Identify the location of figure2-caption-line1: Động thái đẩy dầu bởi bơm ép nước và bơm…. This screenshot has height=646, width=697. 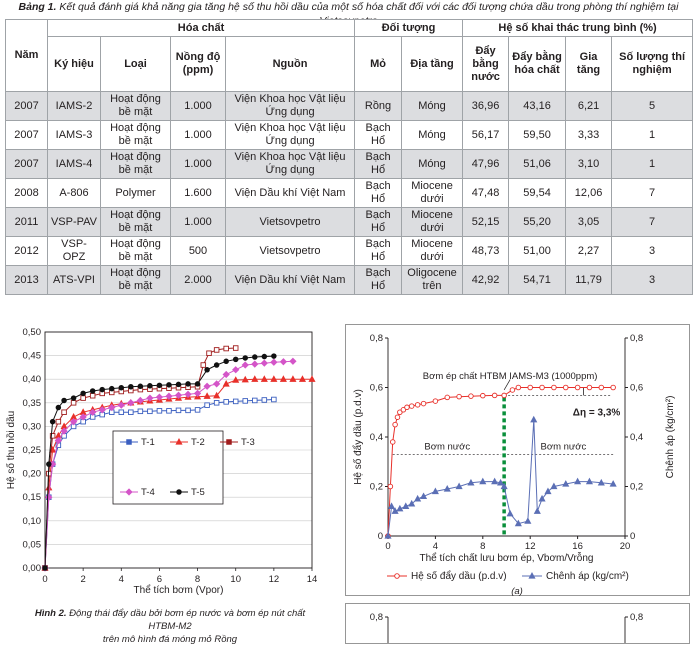
(186, 620).